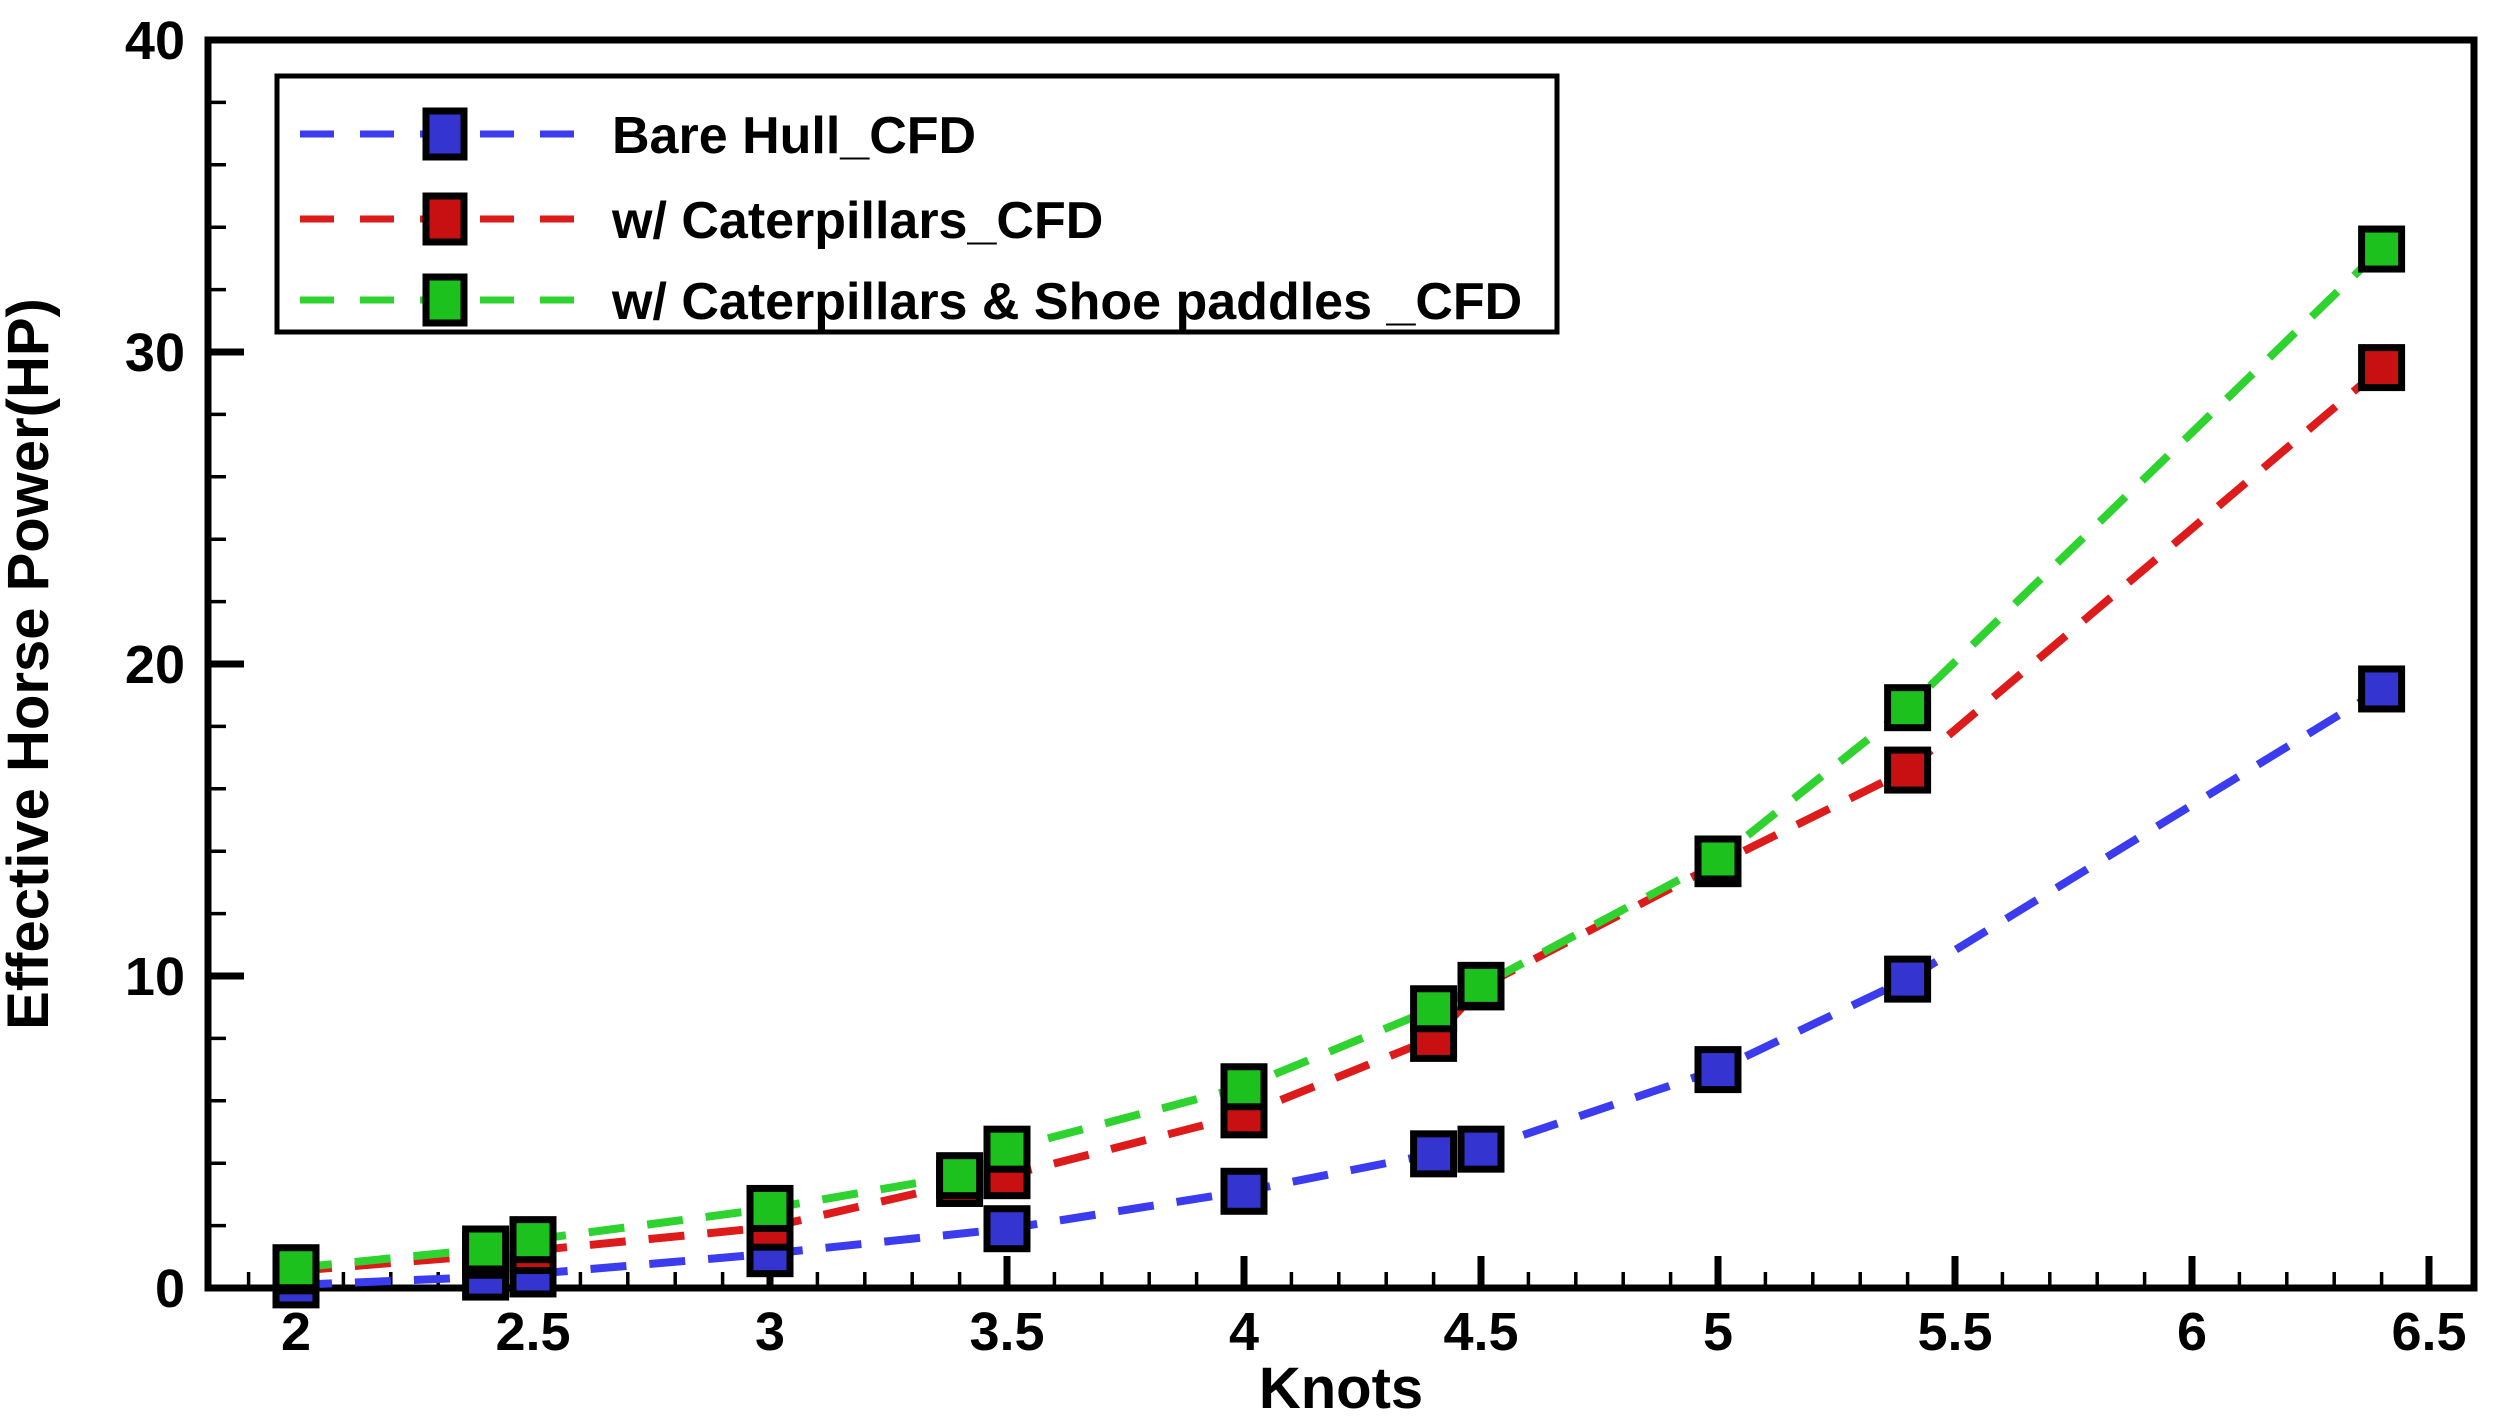  What do you see at coordinates (857, 221) in the screenshot?
I see `legend-label: w/ Caterpillars_CFD` at bounding box center [857, 221].